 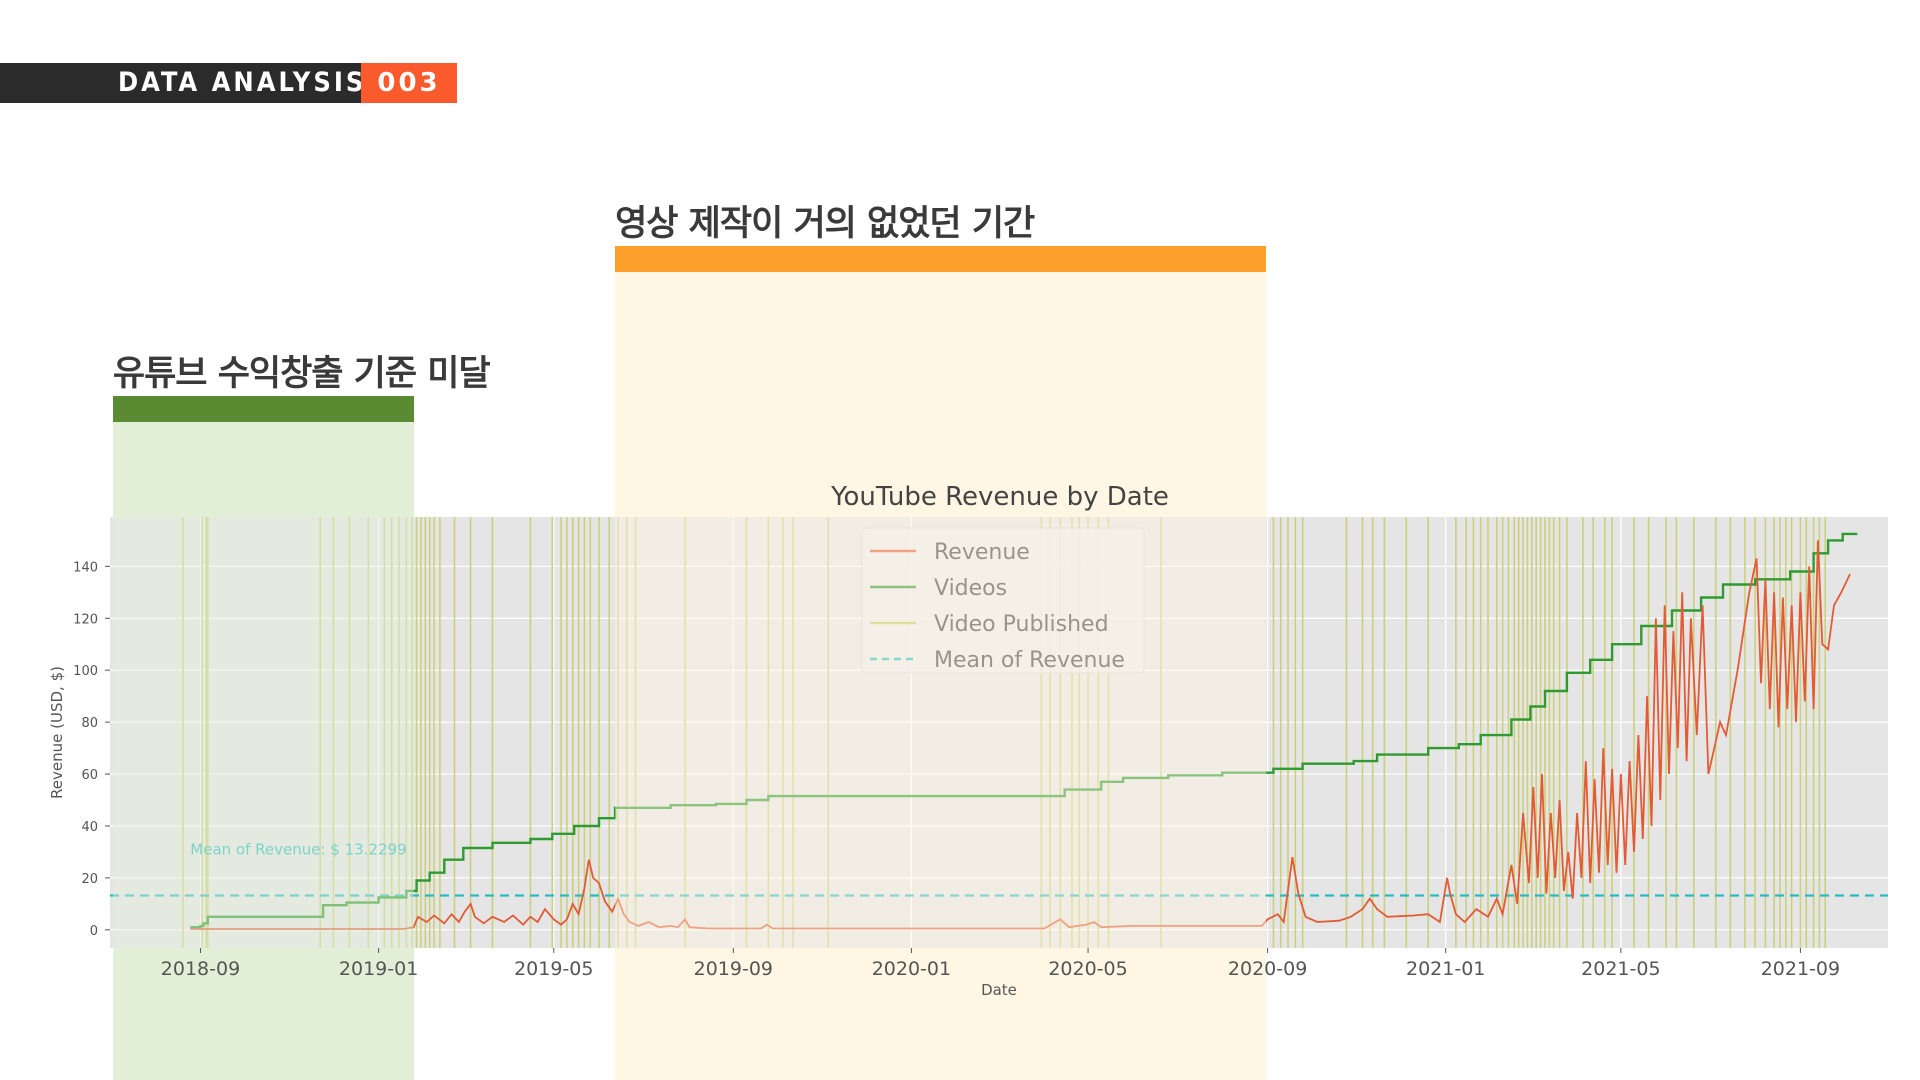 I want to click on x-tick-label: 2021-05, so click(x=1620, y=969).